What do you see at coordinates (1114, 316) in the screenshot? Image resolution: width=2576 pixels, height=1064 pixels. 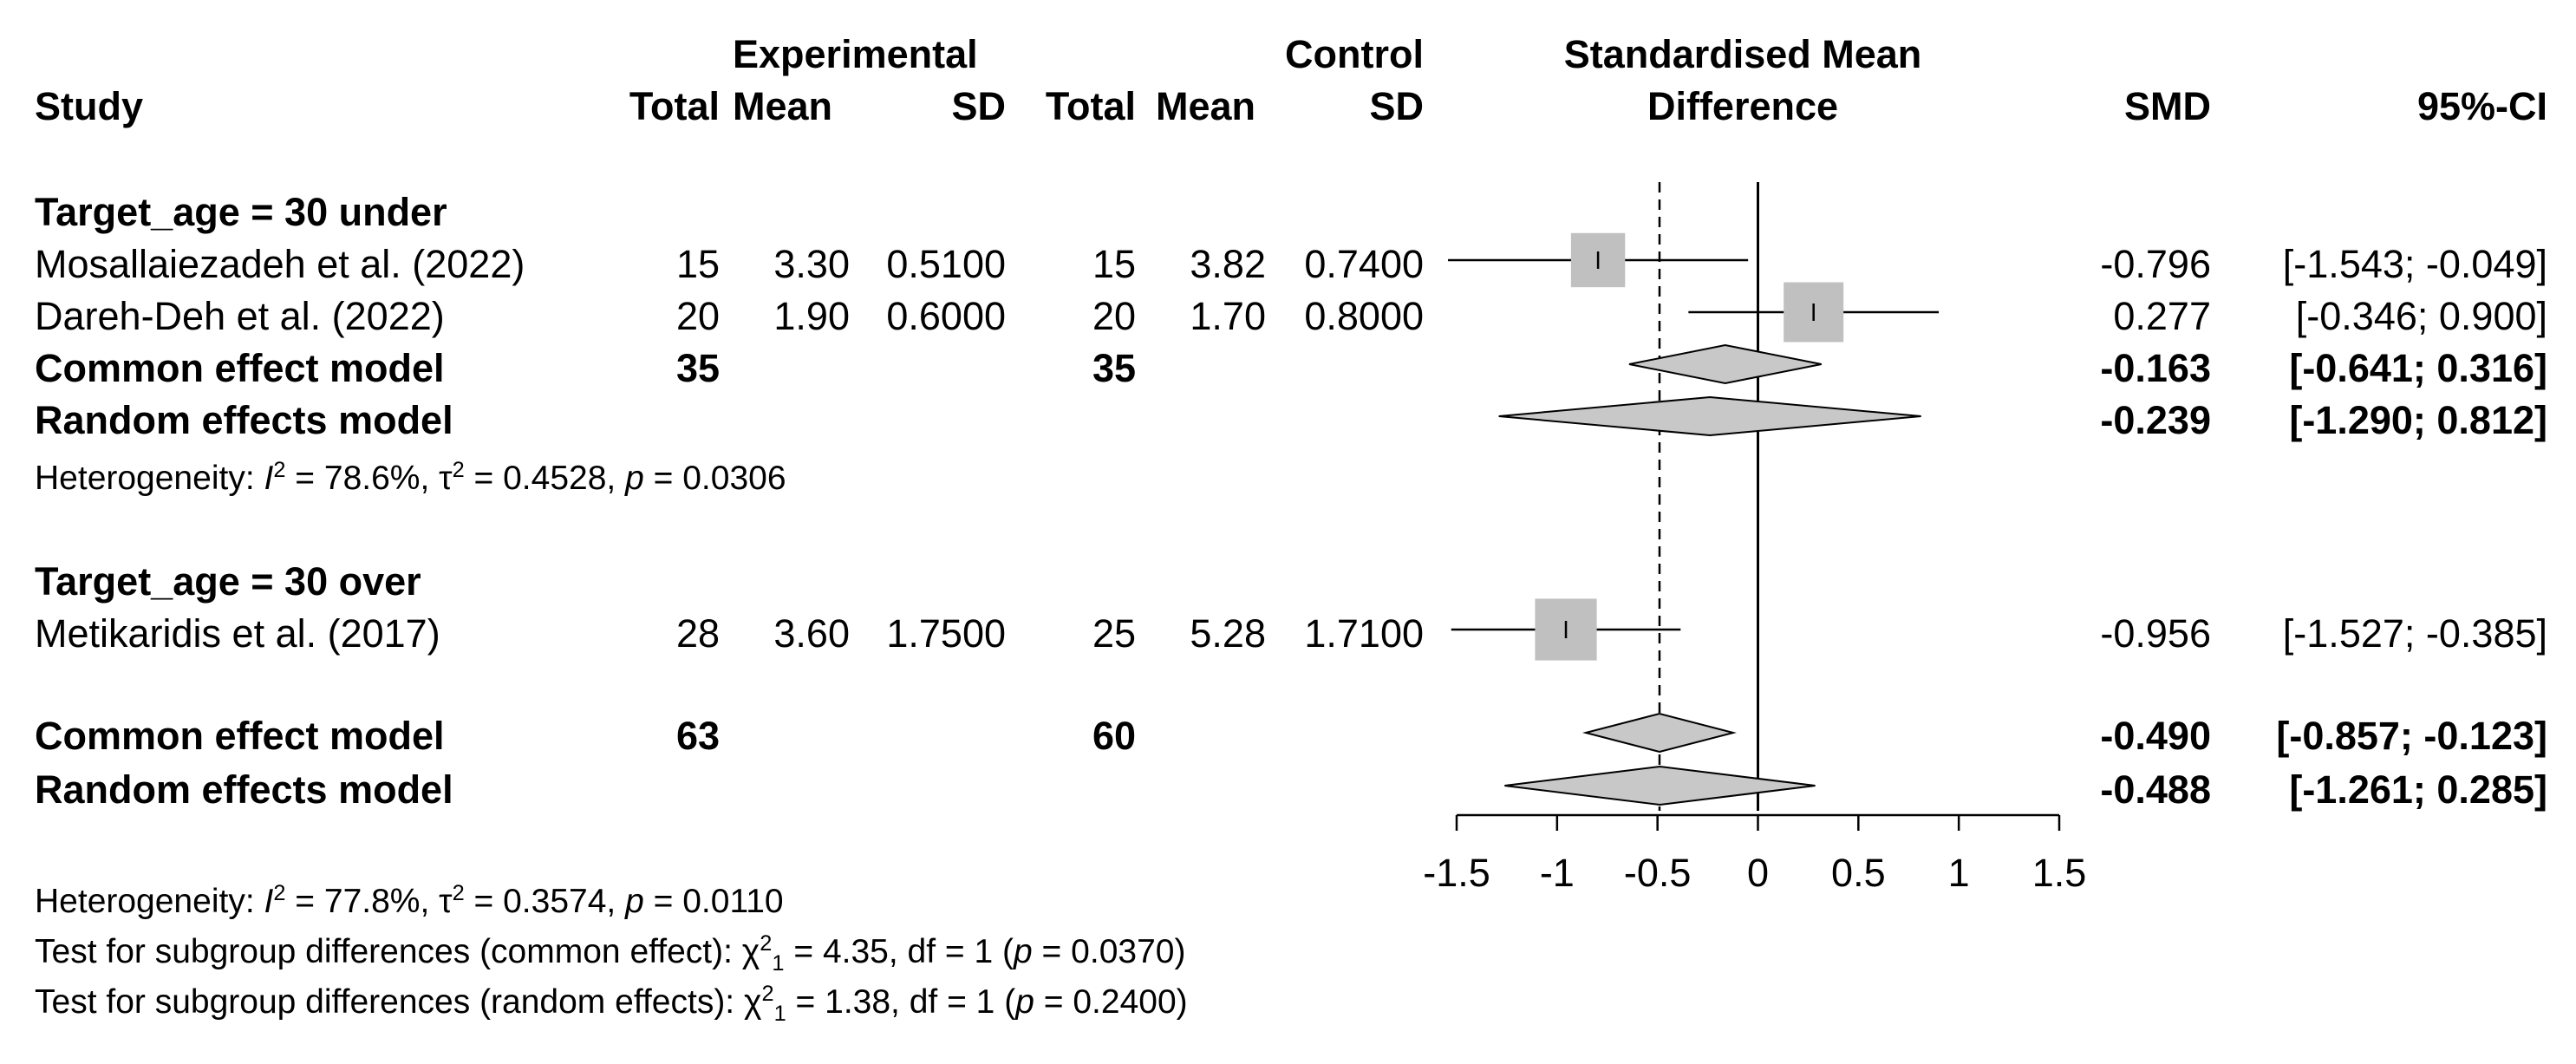 I see `study-c-total: 20` at bounding box center [1114, 316].